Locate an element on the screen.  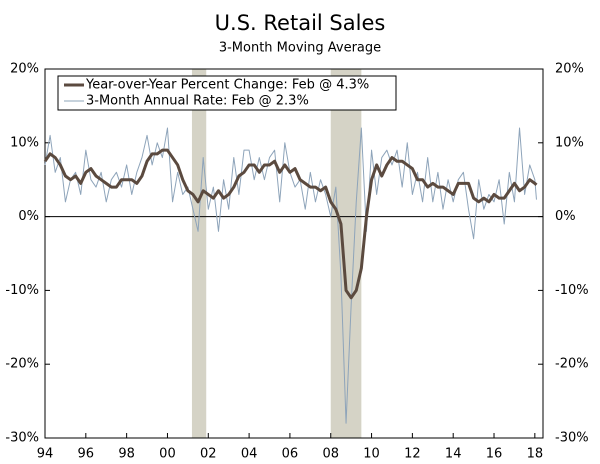
chart-subtitle: 3-Month Moving Average is located at coordinates (300, 48).